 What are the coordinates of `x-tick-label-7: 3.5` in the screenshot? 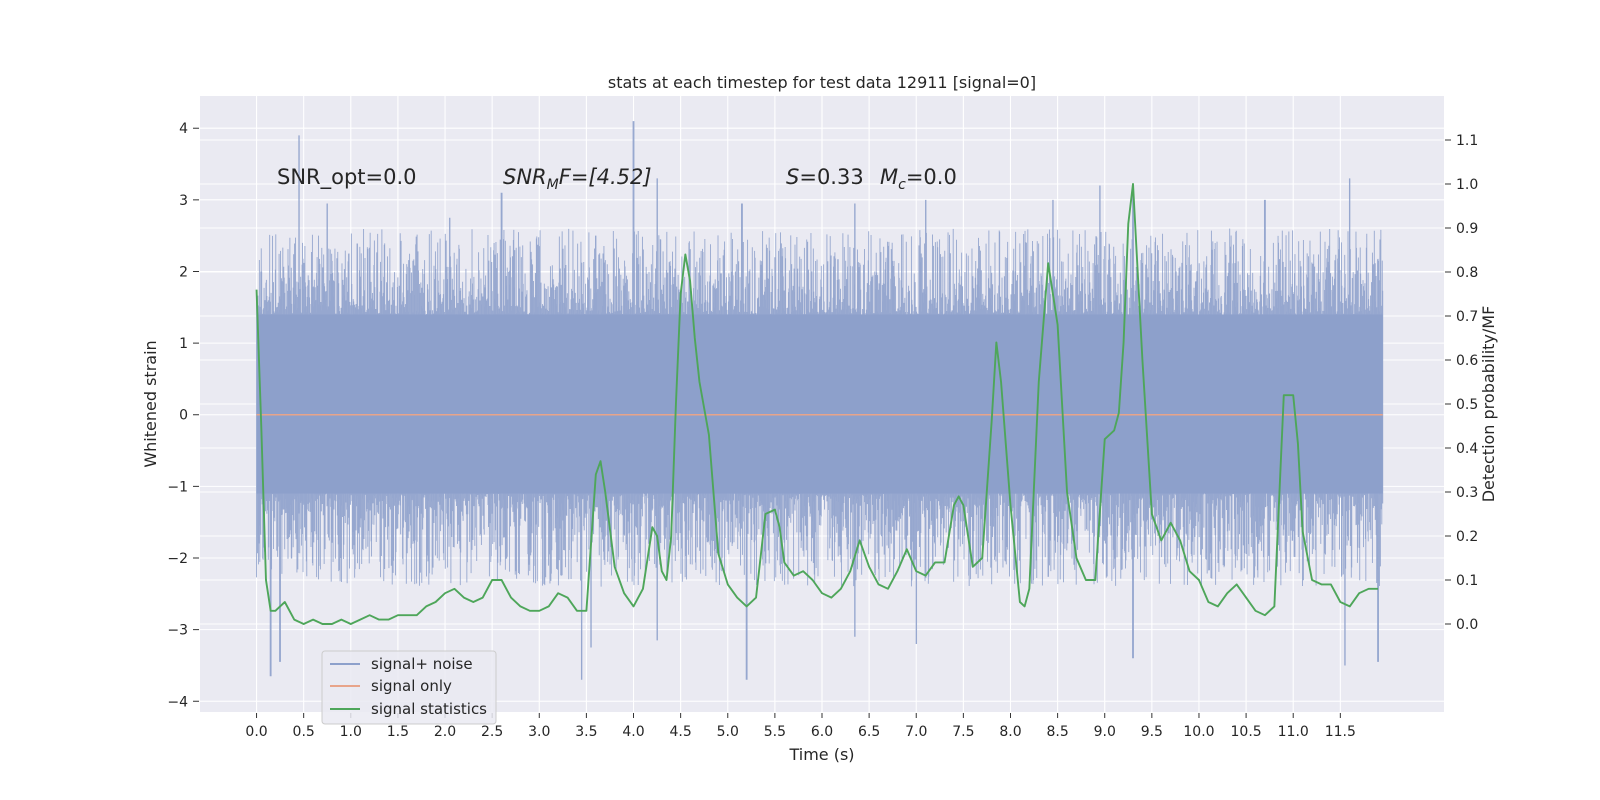 It's located at (586, 732).